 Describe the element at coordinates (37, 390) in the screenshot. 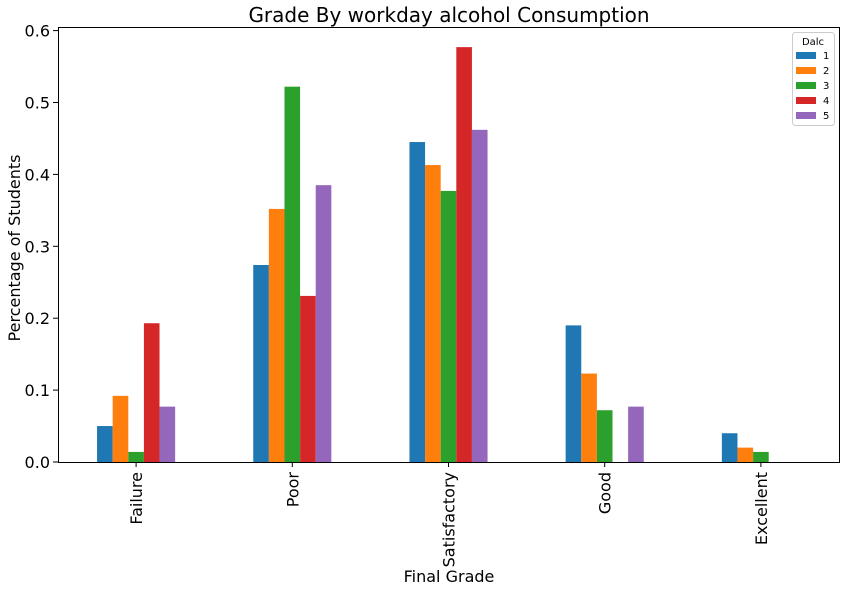

I see `y-tick-label: 0.1` at that location.